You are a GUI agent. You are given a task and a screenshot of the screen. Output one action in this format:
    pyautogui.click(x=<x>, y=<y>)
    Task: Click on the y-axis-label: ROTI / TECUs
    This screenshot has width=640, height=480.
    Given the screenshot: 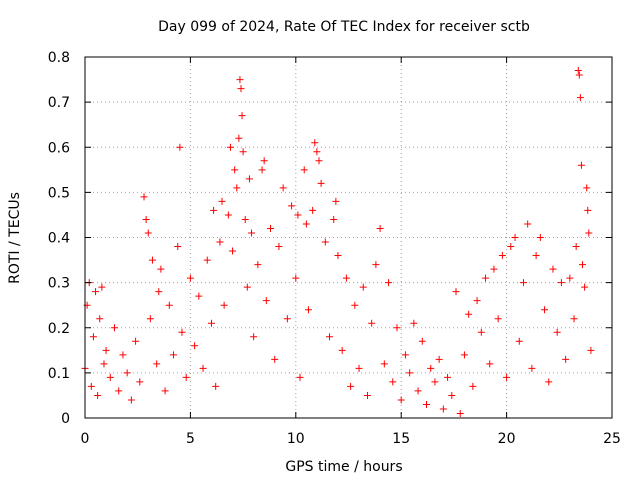 What is the action you would take?
    pyautogui.click(x=15, y=238)
    